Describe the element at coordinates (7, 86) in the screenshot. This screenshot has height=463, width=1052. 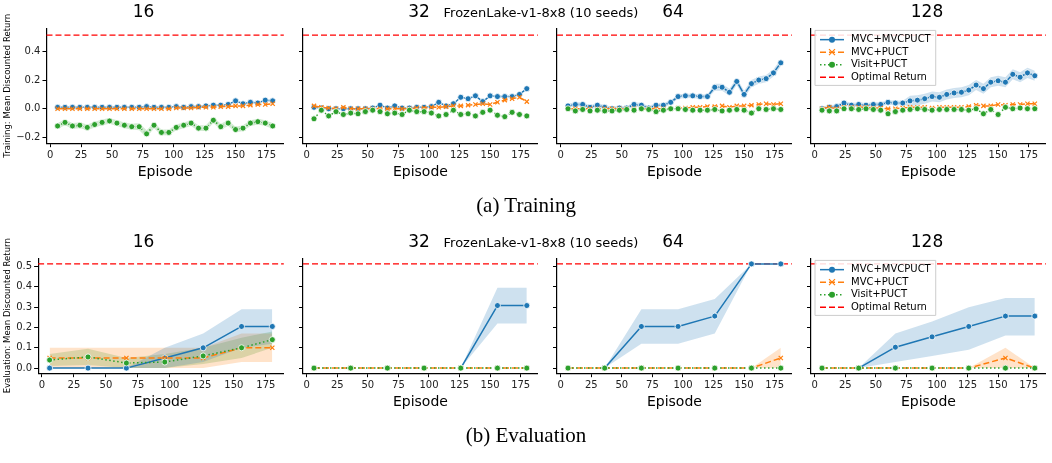
I see `y-axis-title: Training: Mean Discounted Return` at that location.